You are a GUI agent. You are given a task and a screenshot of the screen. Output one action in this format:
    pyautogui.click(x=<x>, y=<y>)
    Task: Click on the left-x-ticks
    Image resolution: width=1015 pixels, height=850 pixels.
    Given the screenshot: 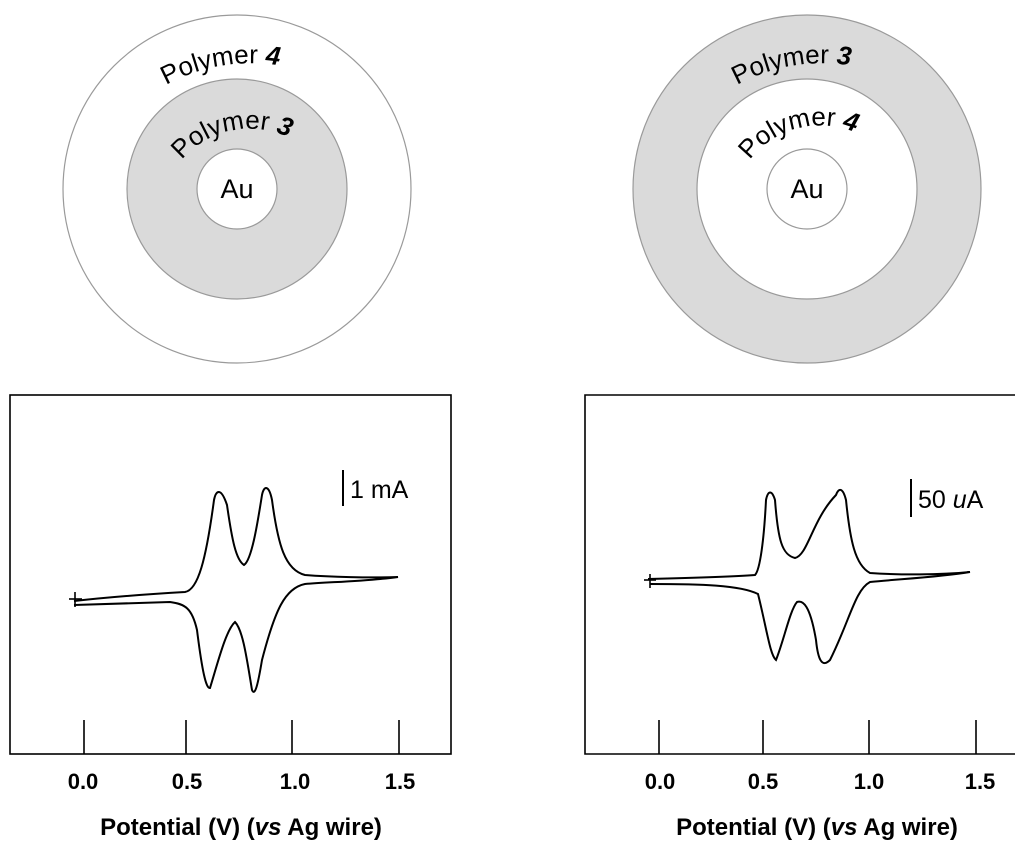 What is the action you would take?
    pyautogui.click(x=241, y=737)
    